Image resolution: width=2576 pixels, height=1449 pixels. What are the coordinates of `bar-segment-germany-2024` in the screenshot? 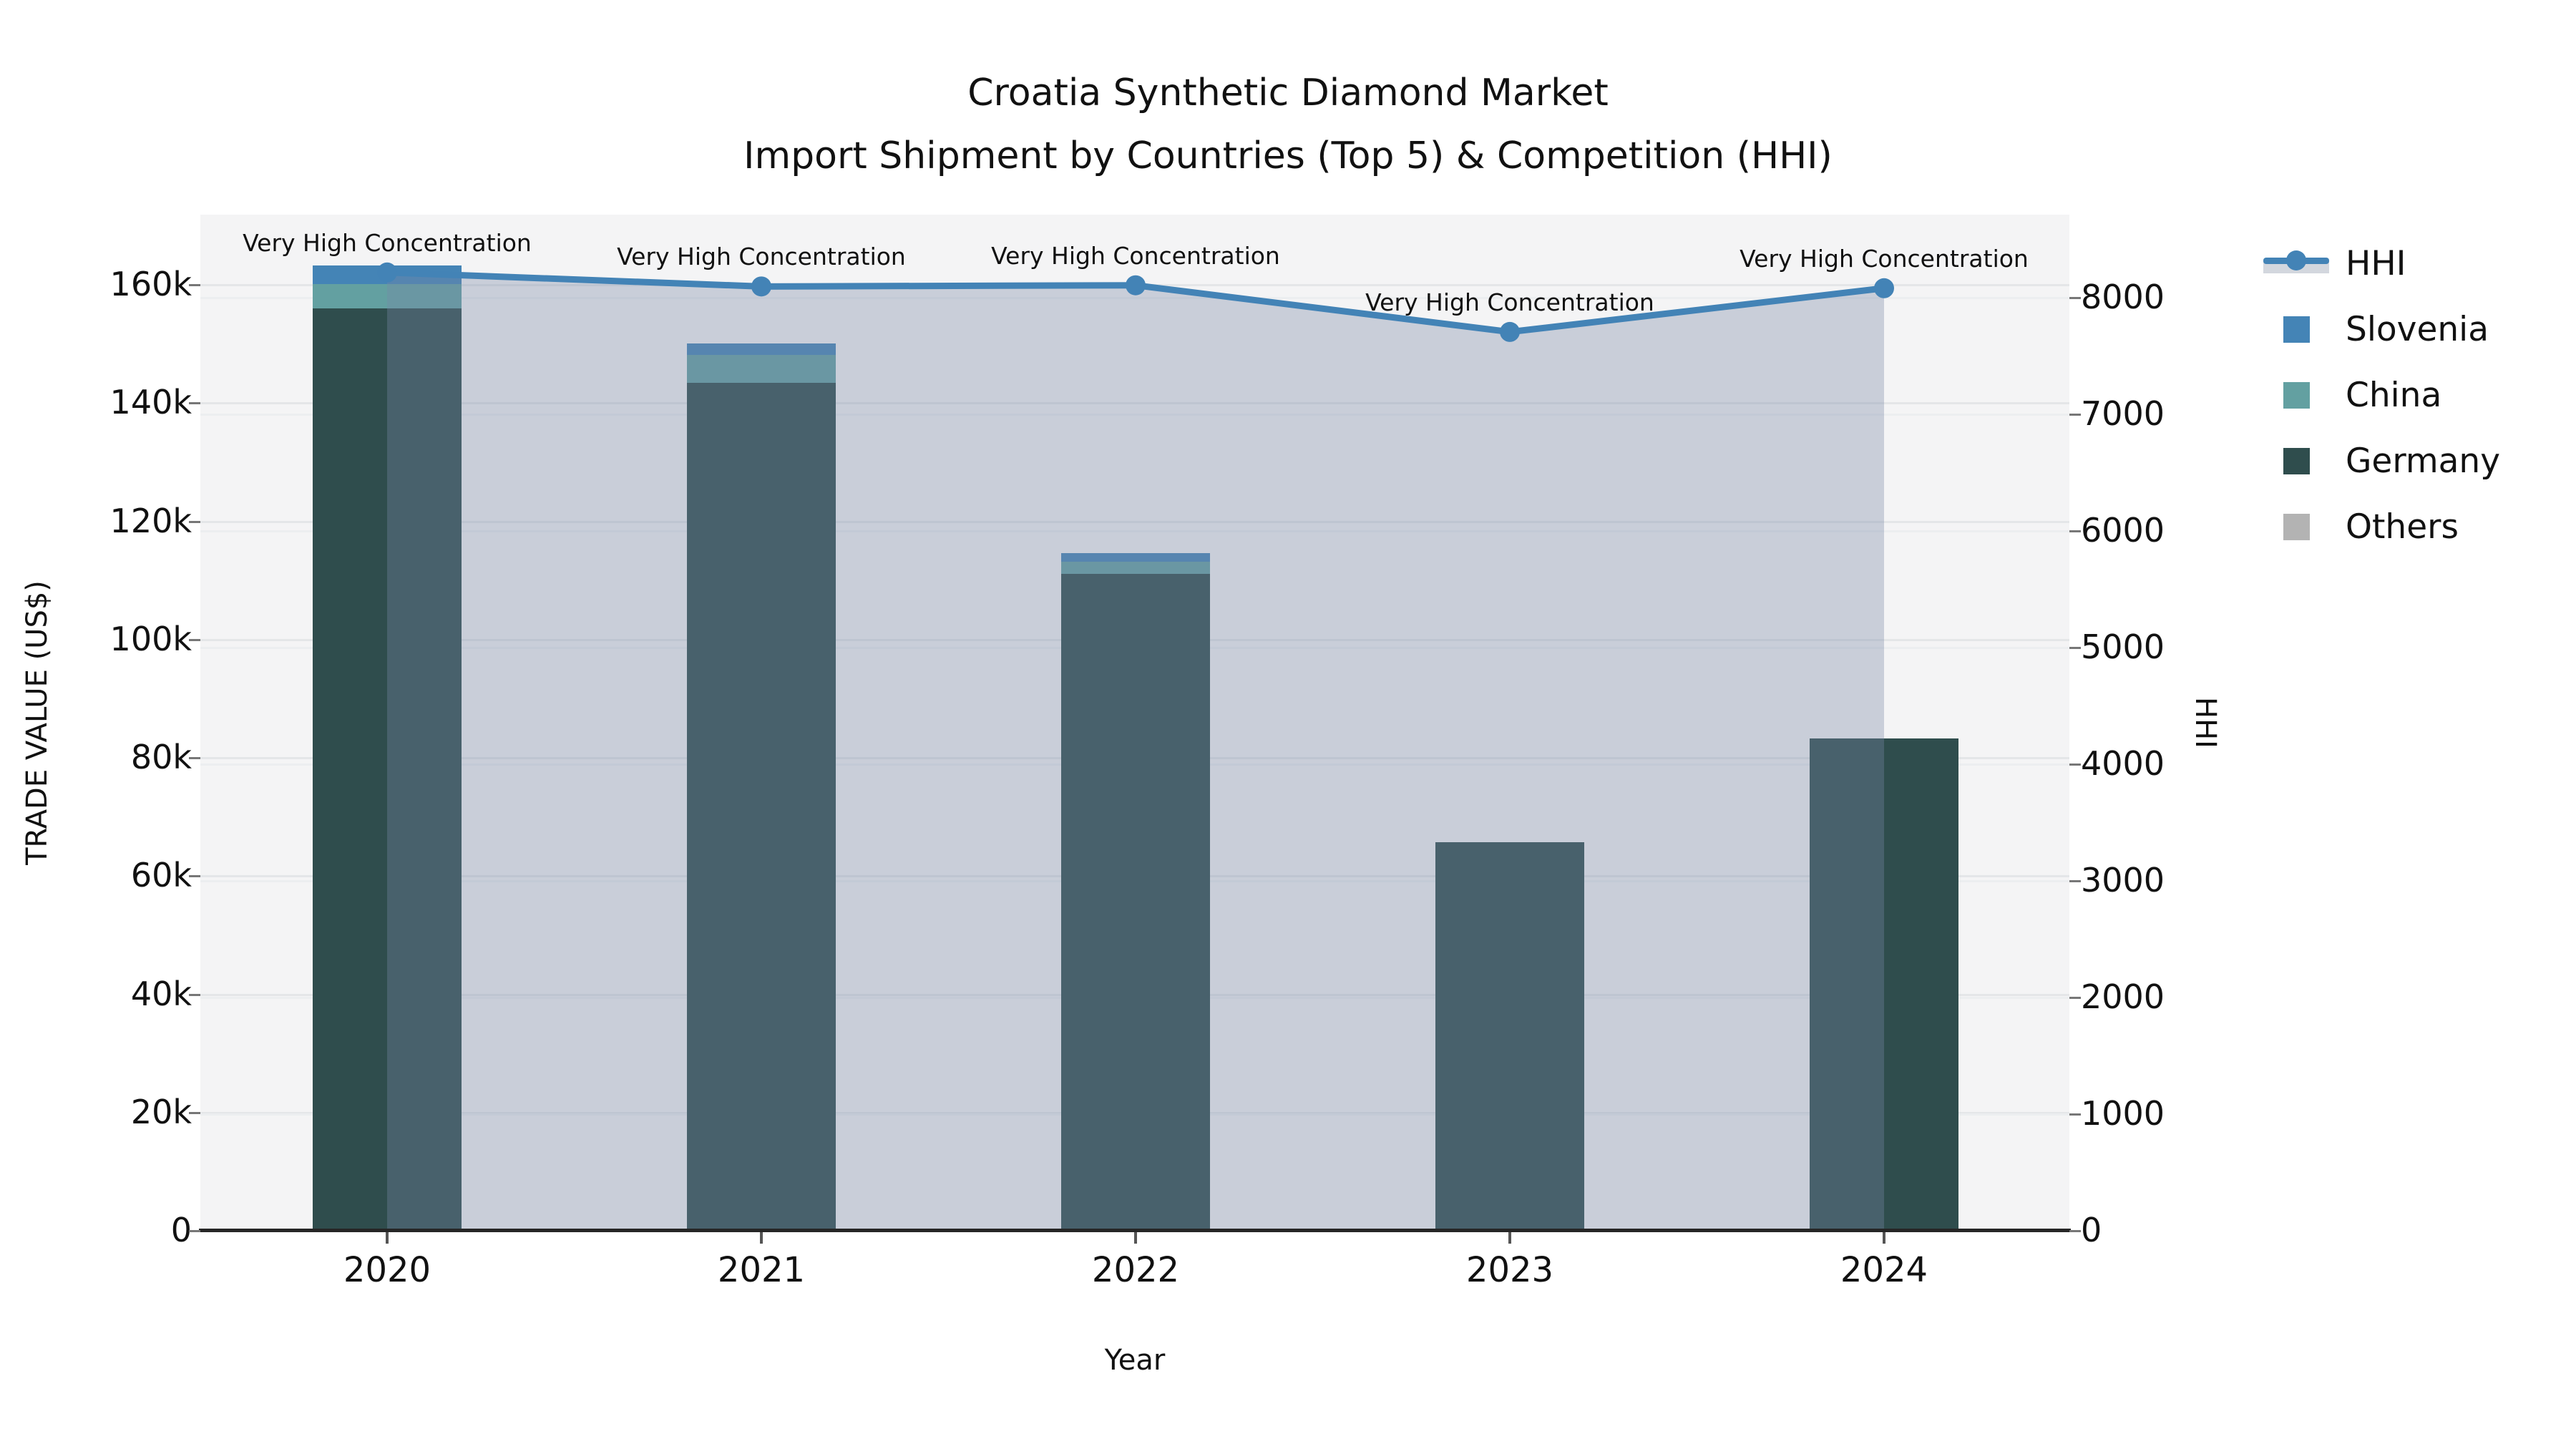 It's located at (1884, 984).